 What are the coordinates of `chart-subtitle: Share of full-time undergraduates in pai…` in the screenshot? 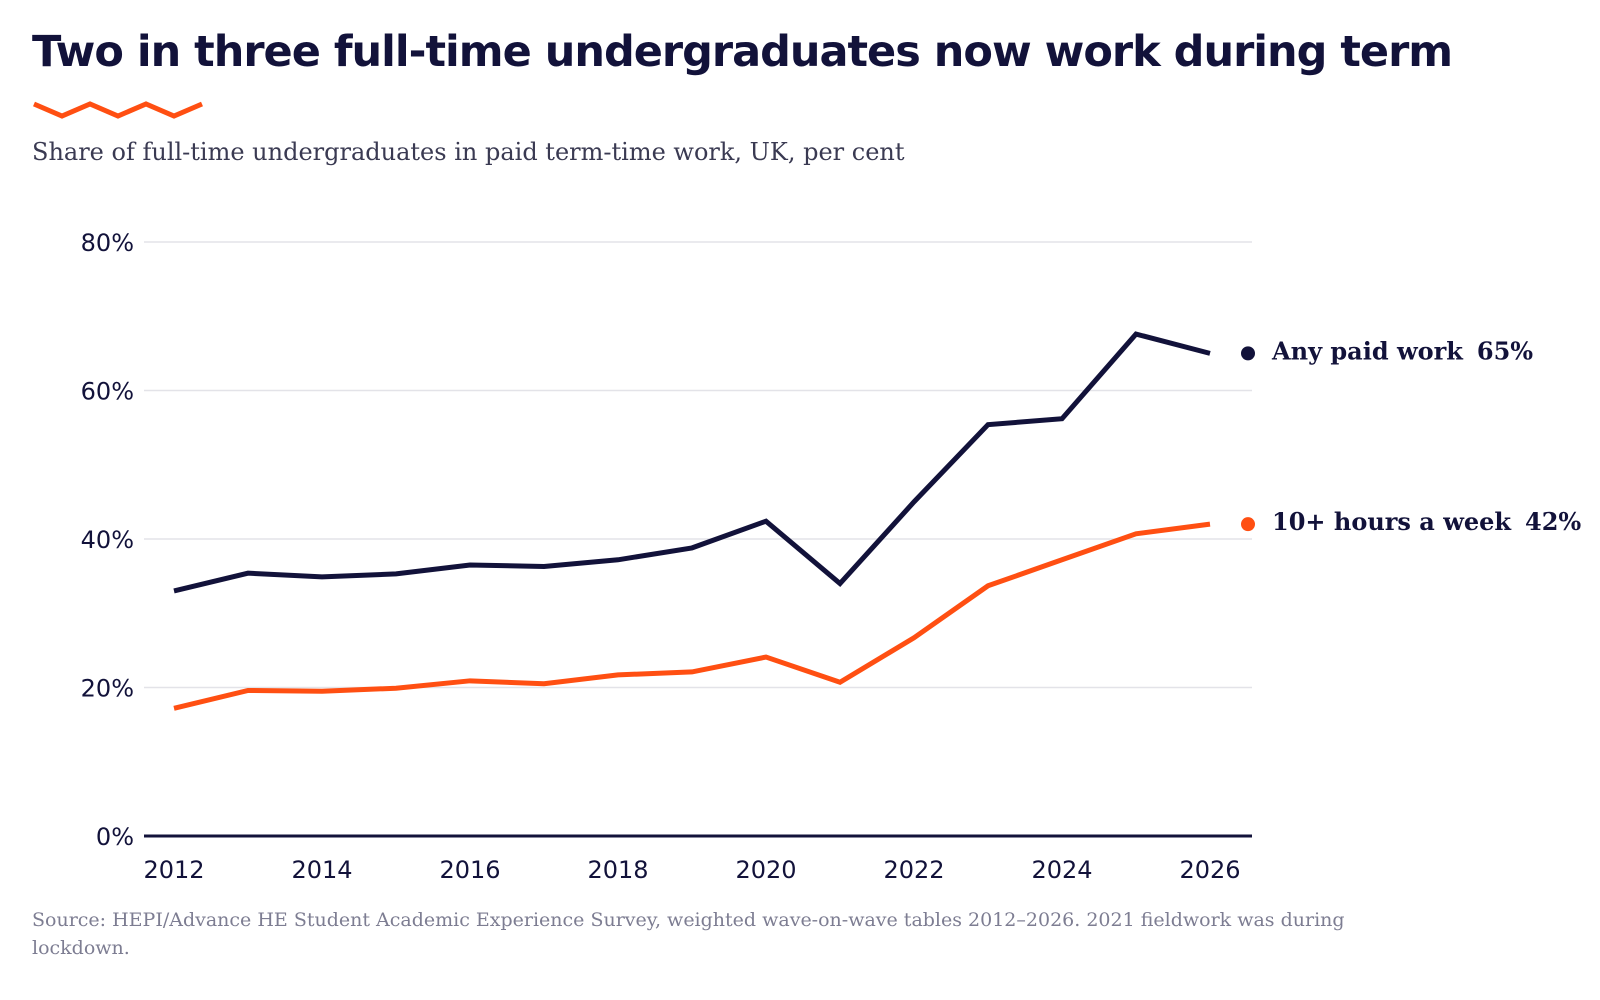 It's located at (468, 152).